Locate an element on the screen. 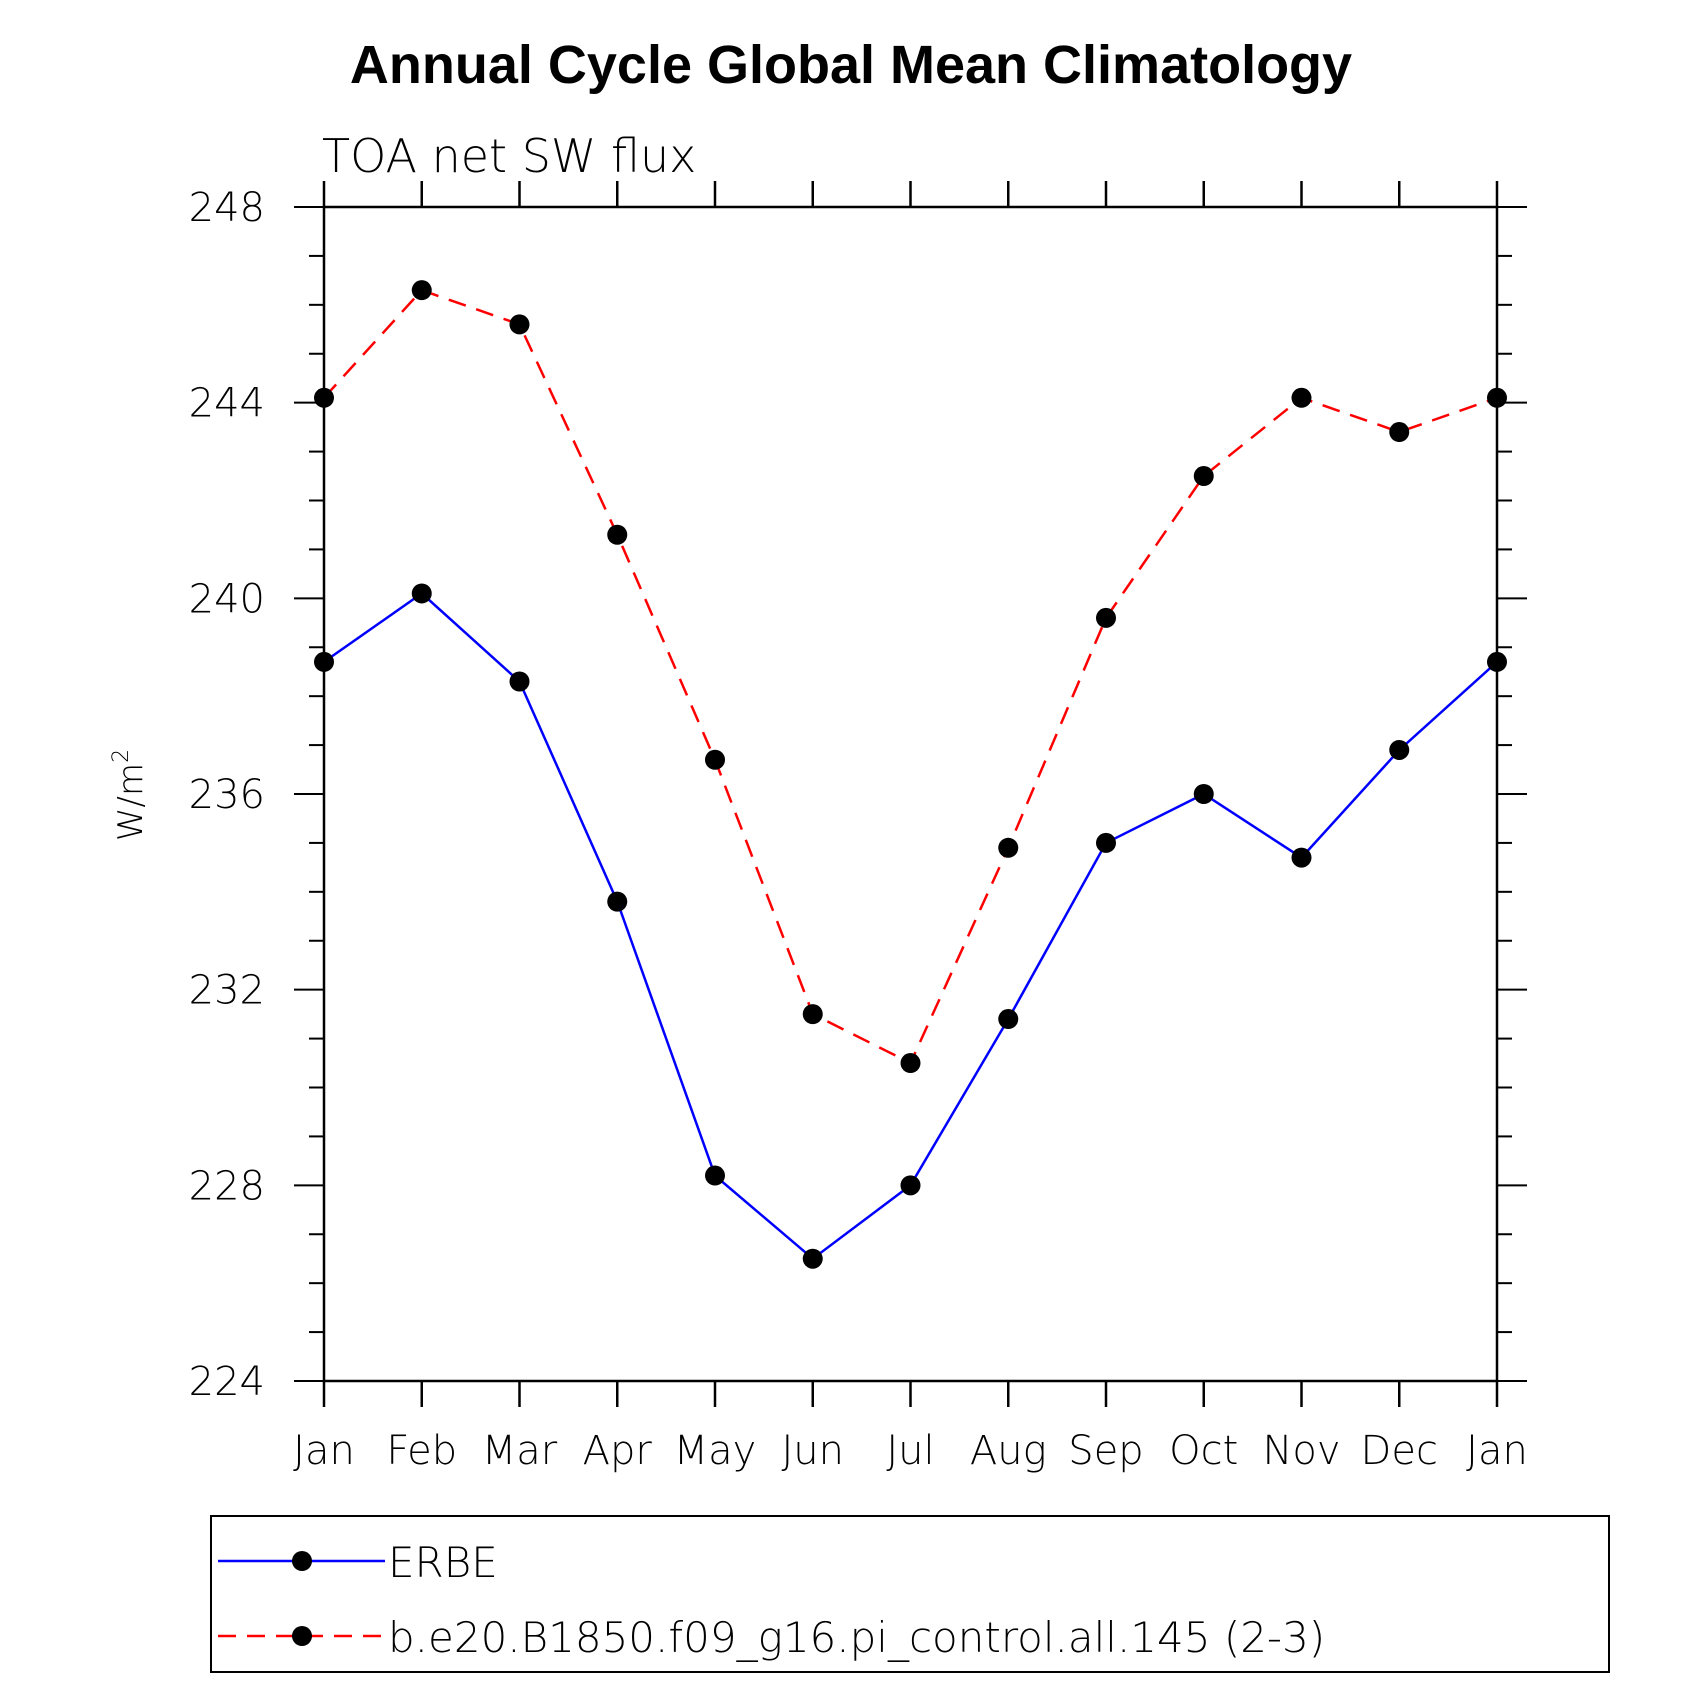  x-tick-label: Jun is located at coordinates (813, 1451).